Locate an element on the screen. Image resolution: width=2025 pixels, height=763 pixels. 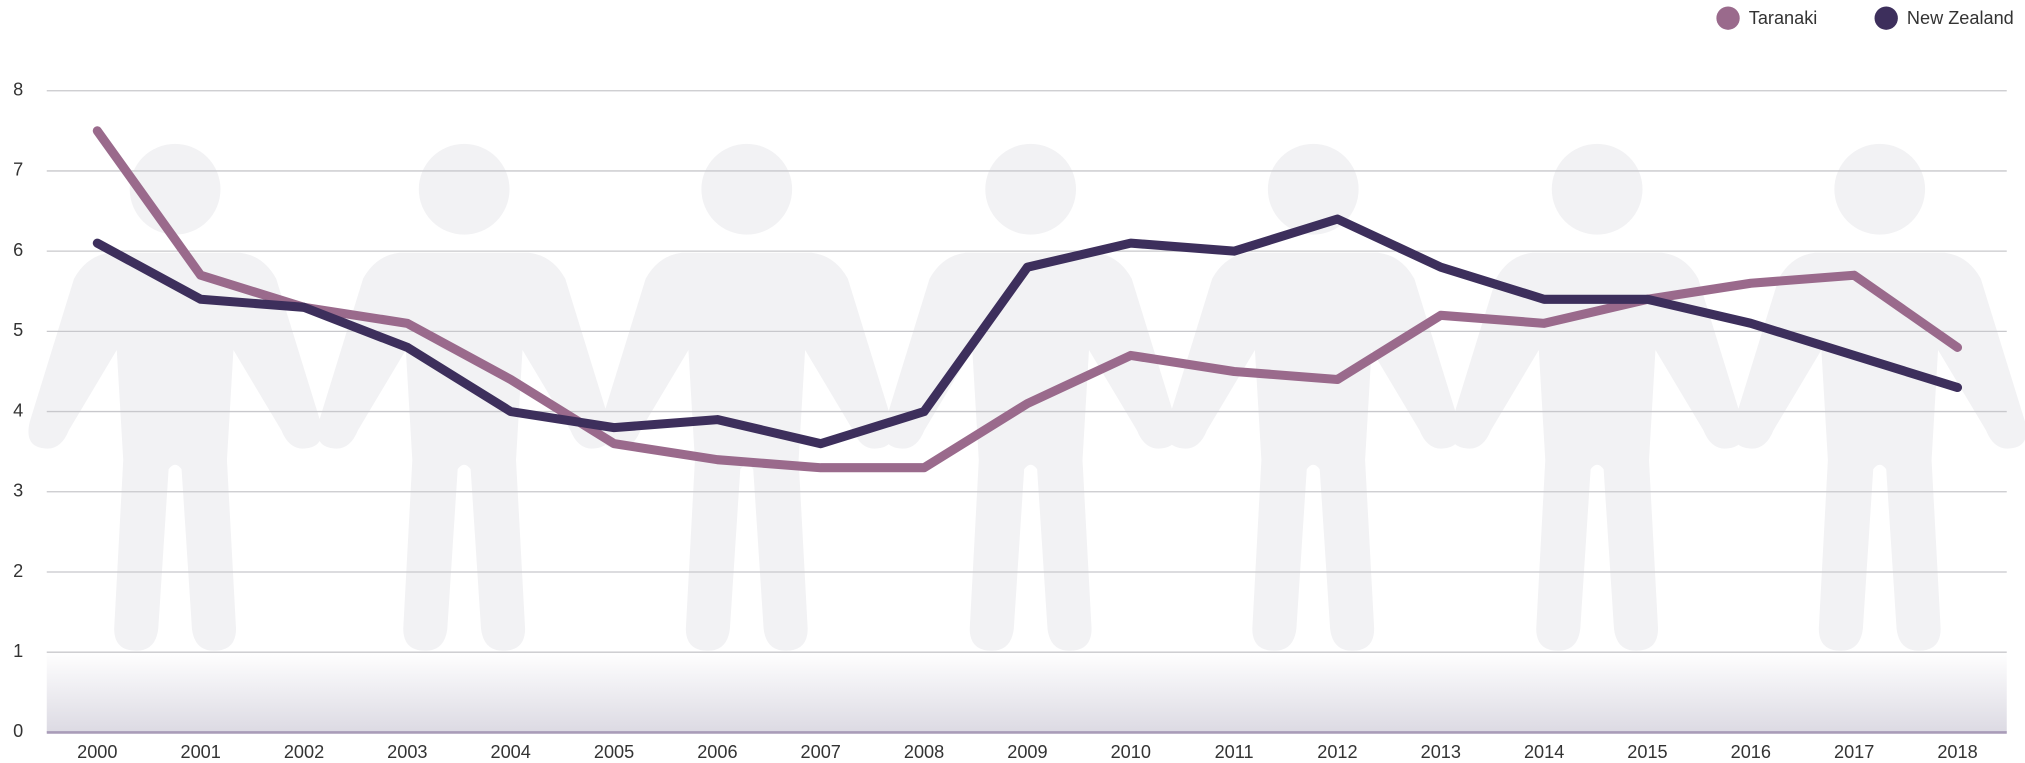
x-tick-label: 2013 is located at coordinates (1441, 752).